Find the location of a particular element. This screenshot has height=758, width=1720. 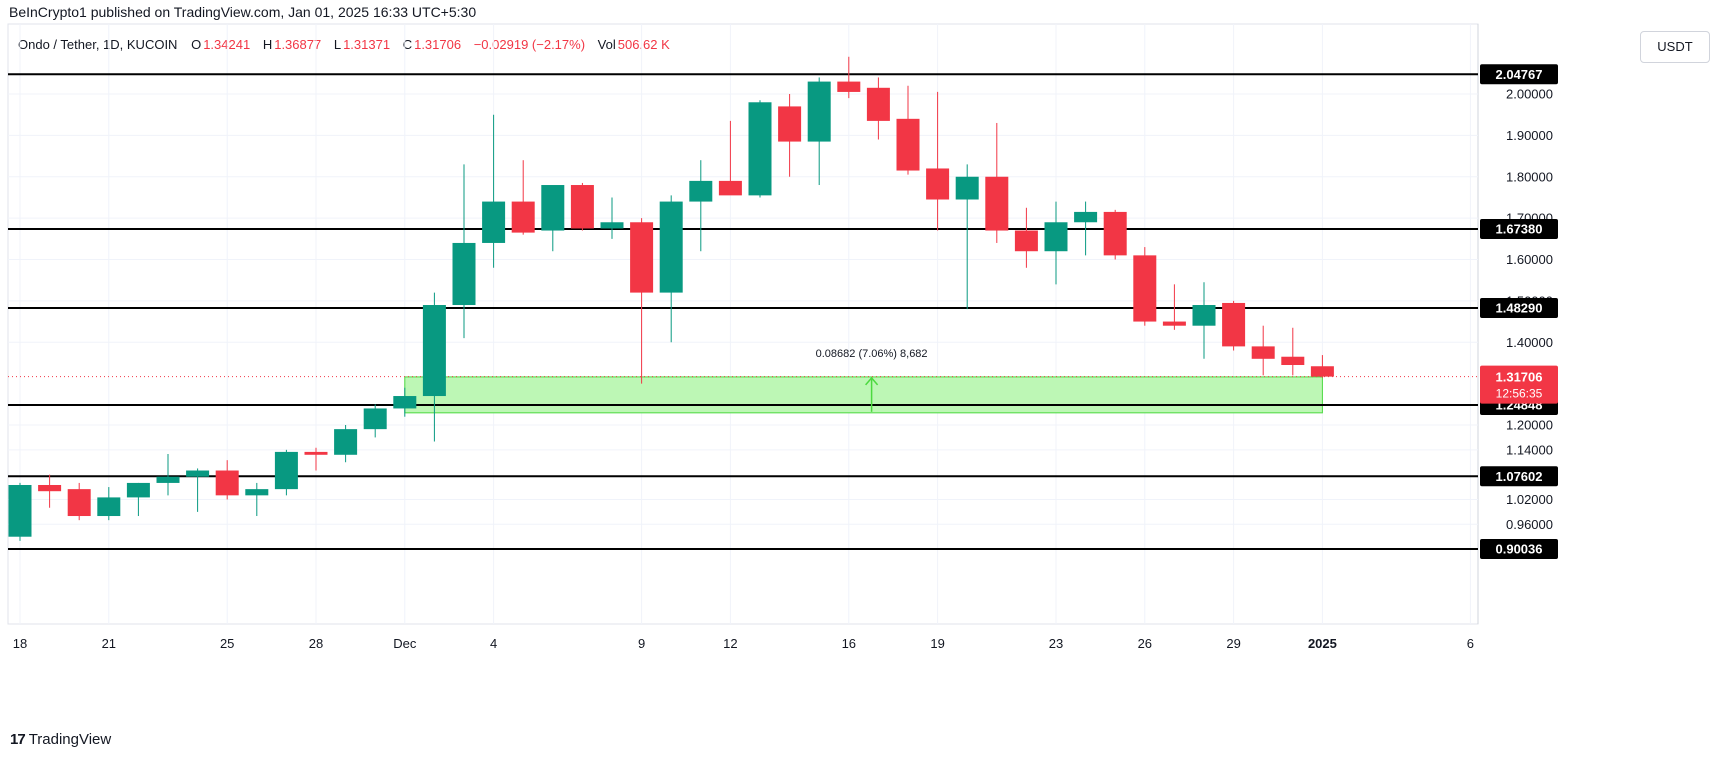

level-label: 1.48290 is located at coordinates (1519, 307).